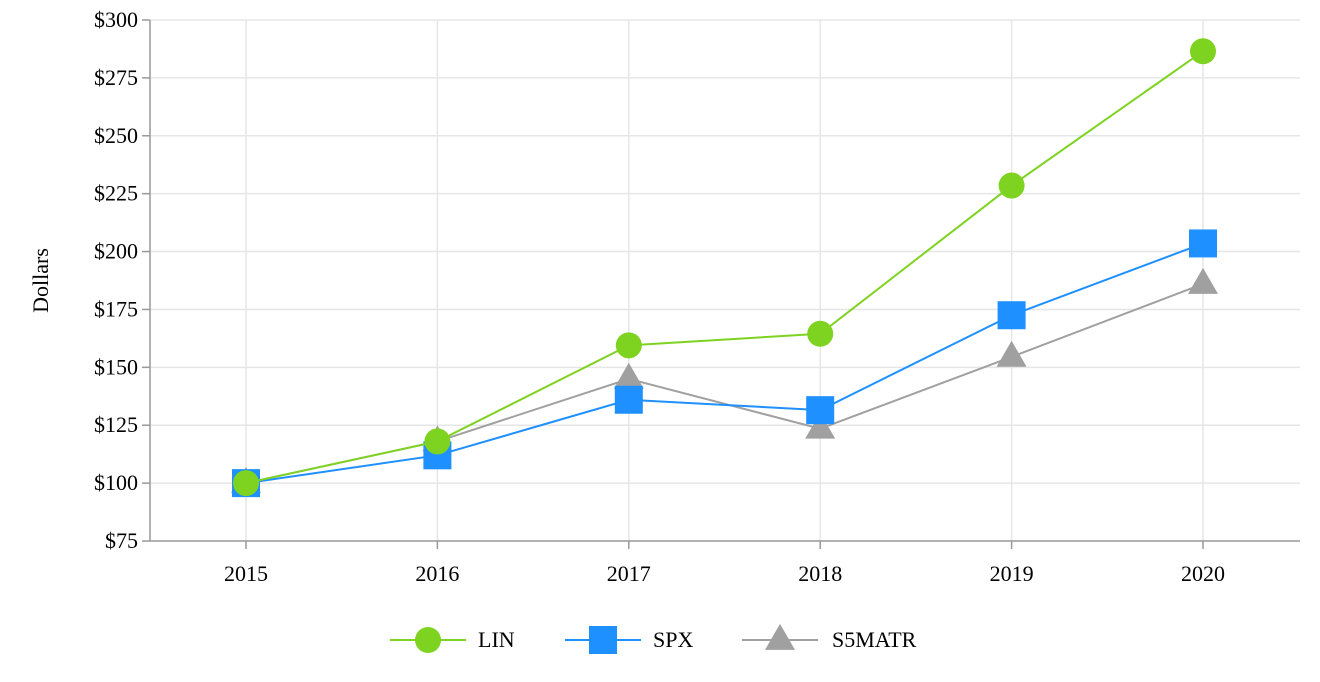 The height and width of the screenshot is (682, 1320). I want to click on y-tick-label: $275, so click(116, 77).